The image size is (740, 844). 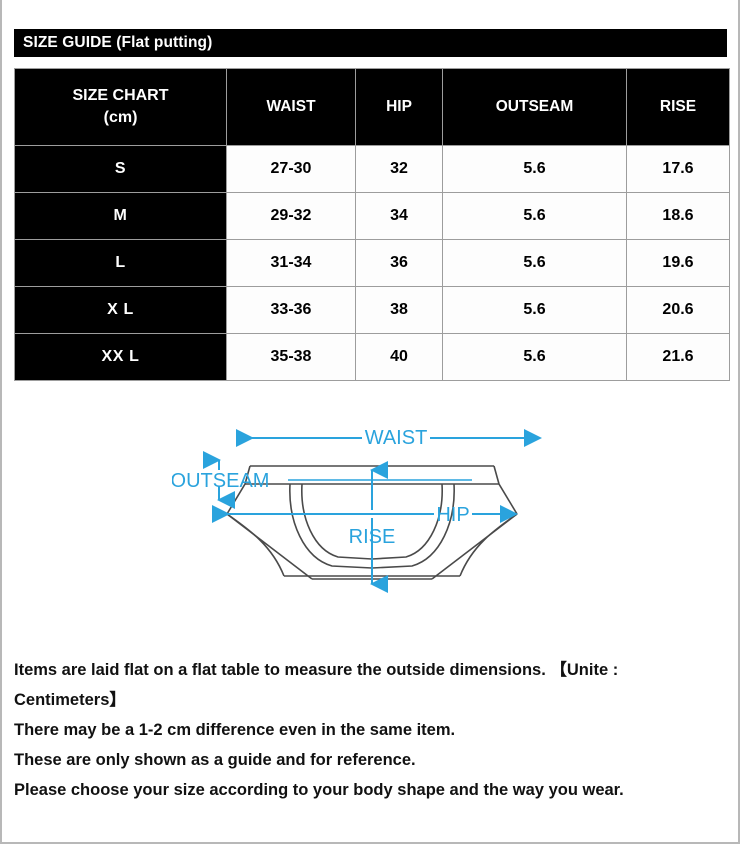 I want to click on cell-size: XX L, so click(x=120, y=357).